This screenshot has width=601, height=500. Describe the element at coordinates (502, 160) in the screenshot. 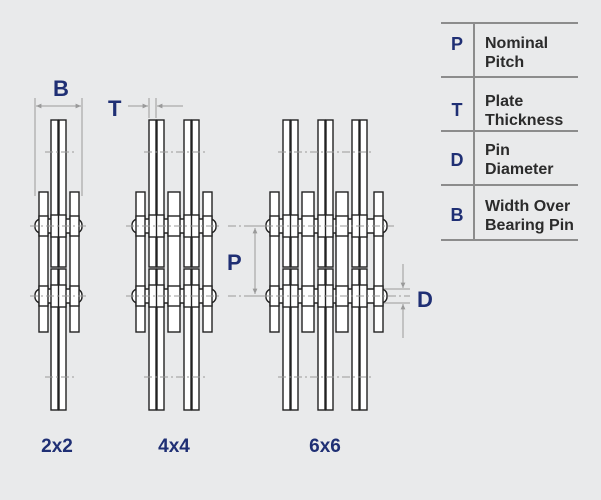

I see `legend-row-d: D Pin Diameter` at that location.